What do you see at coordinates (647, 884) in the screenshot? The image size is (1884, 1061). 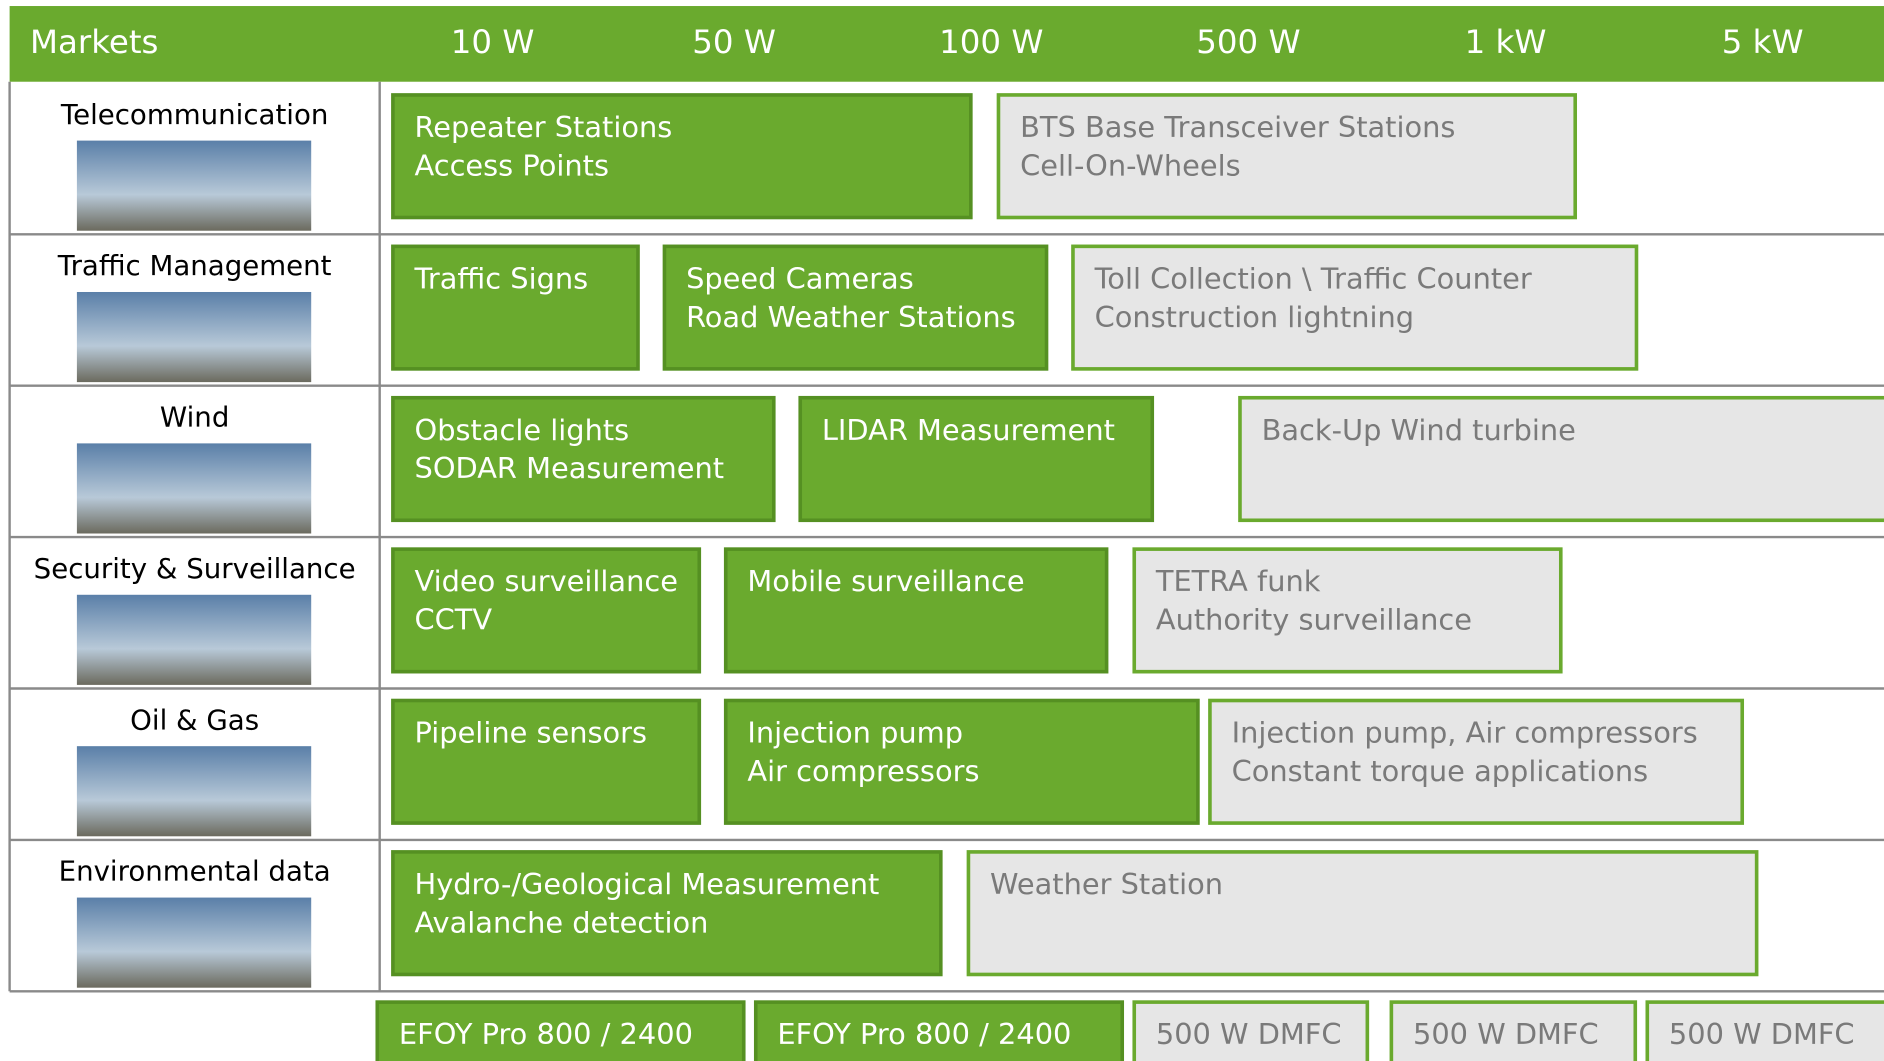 I see `application-text: Hydro-/Geological Measurement` at bounding box center [647, 884].